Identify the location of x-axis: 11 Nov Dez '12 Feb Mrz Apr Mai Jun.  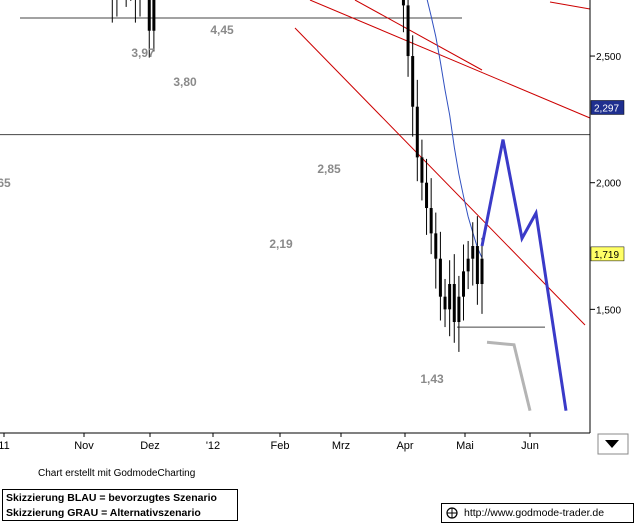
(269, 442).